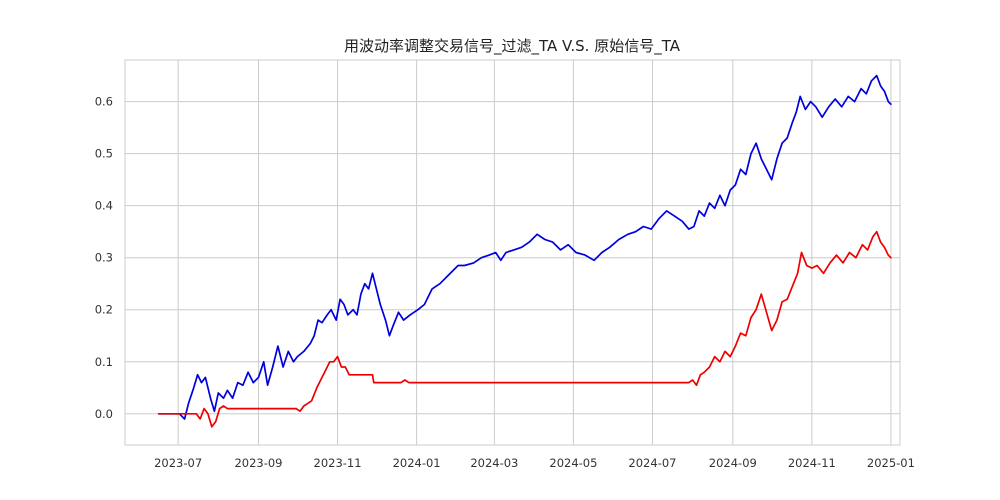 The height and width of the screenshot is (500, 1000). Describe the element at coordinates (891, 463) in the screenshot. I see `x-tick-label: 2025-01` at that location.